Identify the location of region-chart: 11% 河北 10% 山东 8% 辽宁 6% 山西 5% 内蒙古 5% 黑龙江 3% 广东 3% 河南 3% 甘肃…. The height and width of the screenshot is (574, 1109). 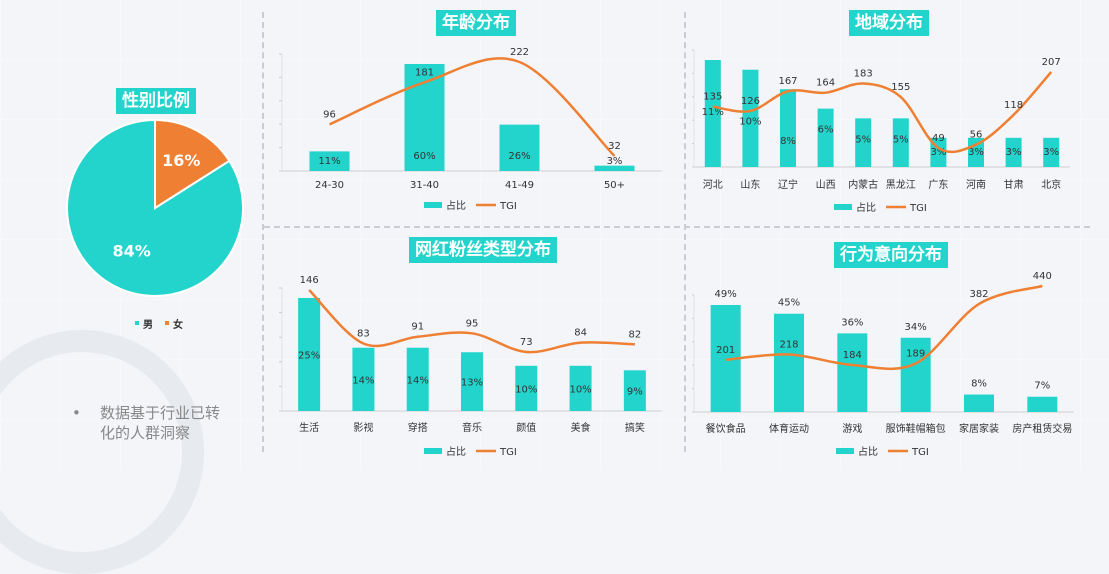
(880, 131).